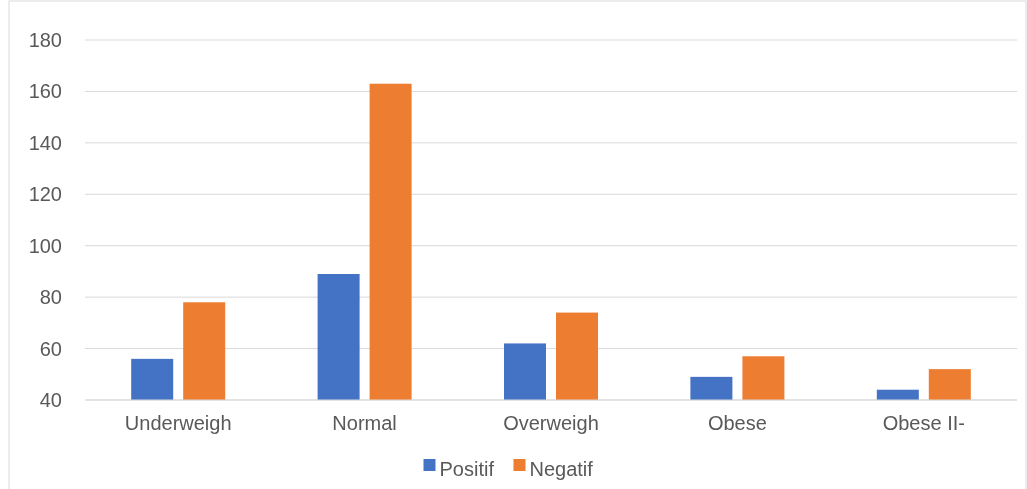 The image size is (1027, 489). I want to click on y-tick-label: 120, so click(45, 194).